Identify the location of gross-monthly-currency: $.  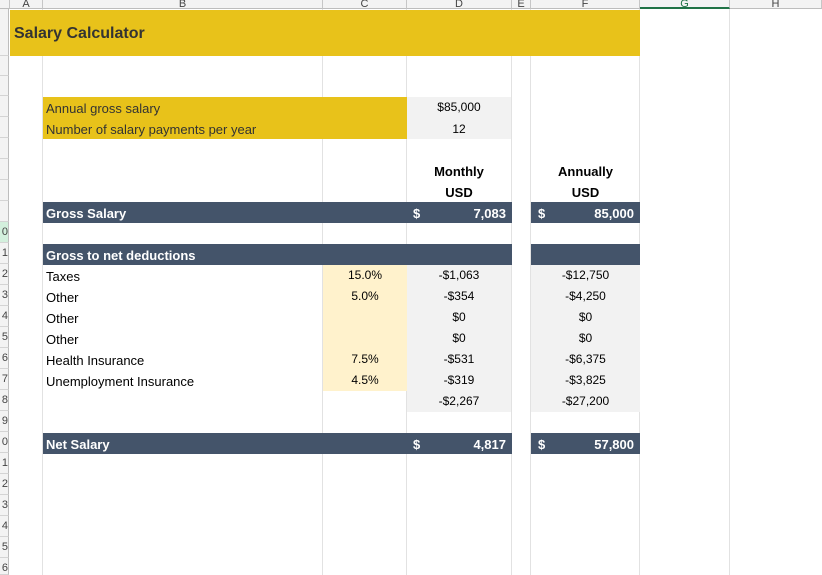
(417, 213).